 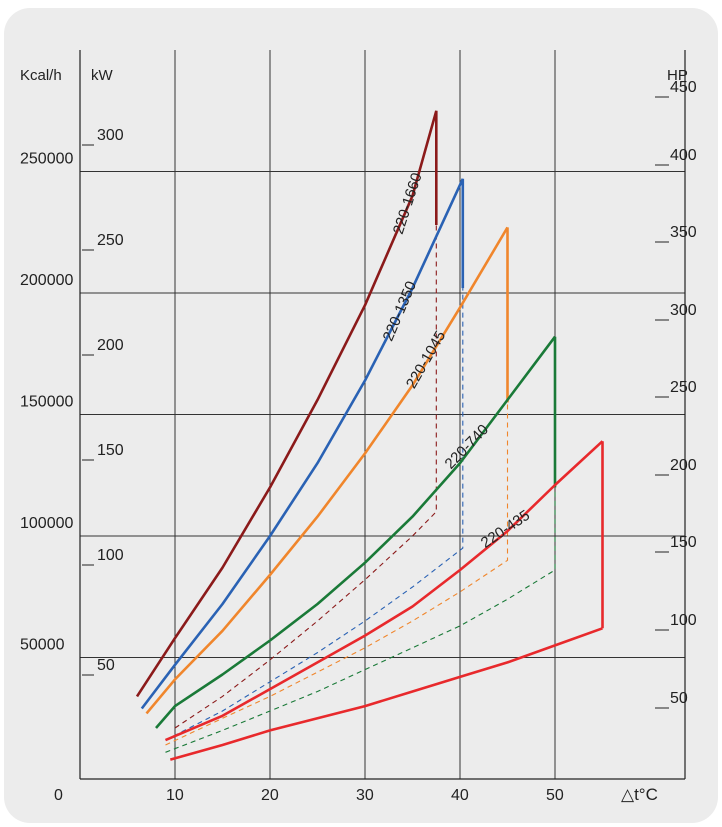 I want to click on kw-tick-label: 150, so click(x=110, y=450).